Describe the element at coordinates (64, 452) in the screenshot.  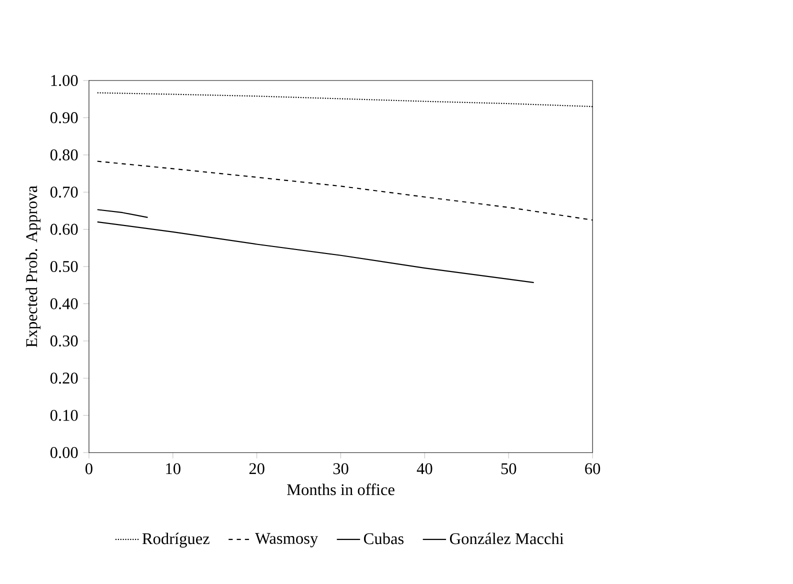
I see `y-tick-label: 0.00` at that location.